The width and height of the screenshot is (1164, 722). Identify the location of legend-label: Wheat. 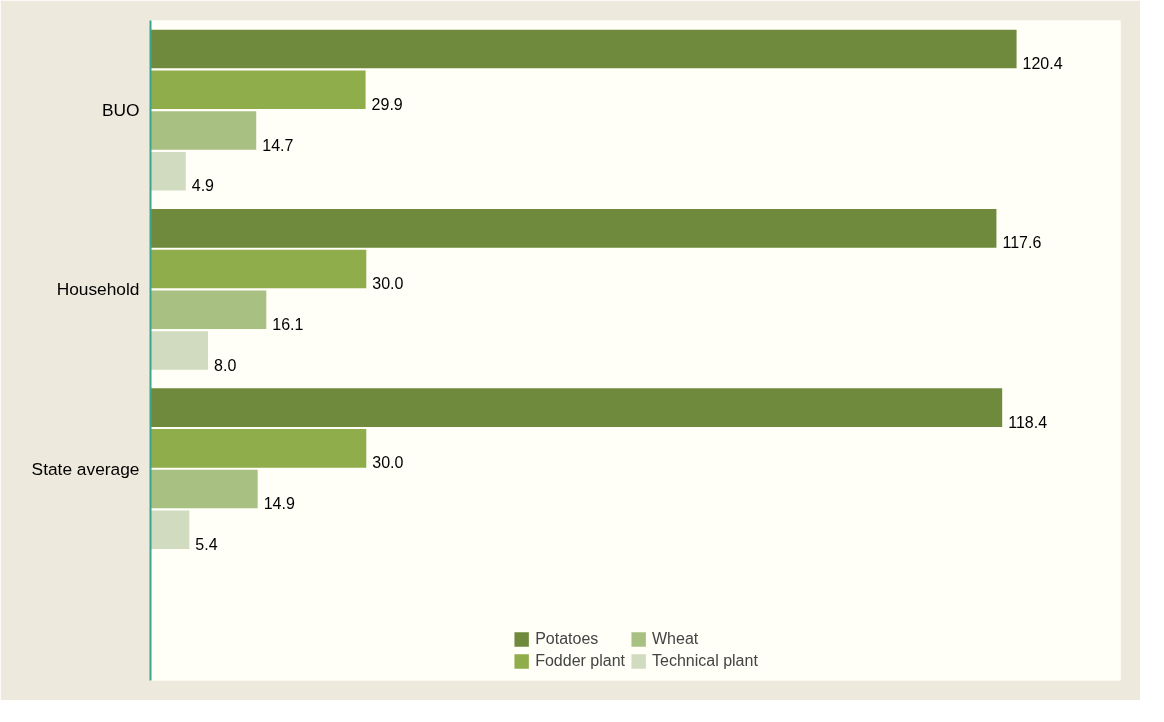
(675, 639).